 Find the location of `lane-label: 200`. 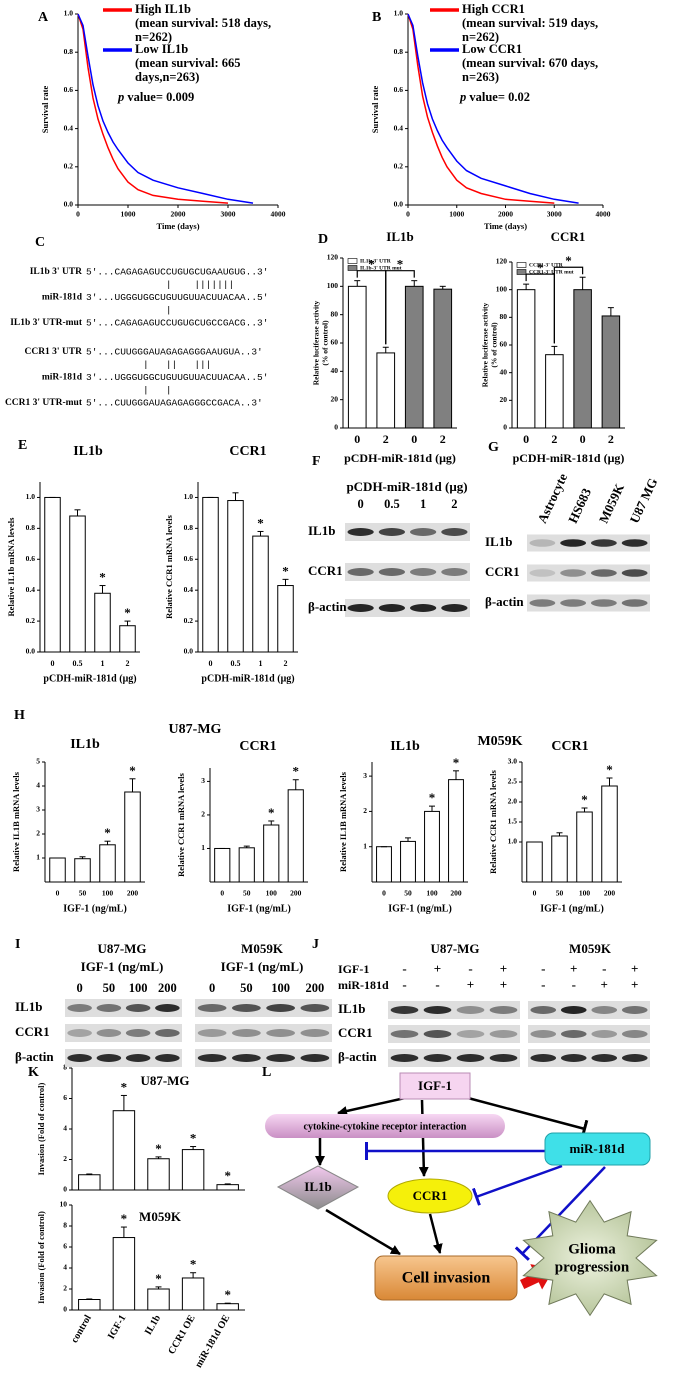

lane-label: 200 is located at coordinates (315, 988).